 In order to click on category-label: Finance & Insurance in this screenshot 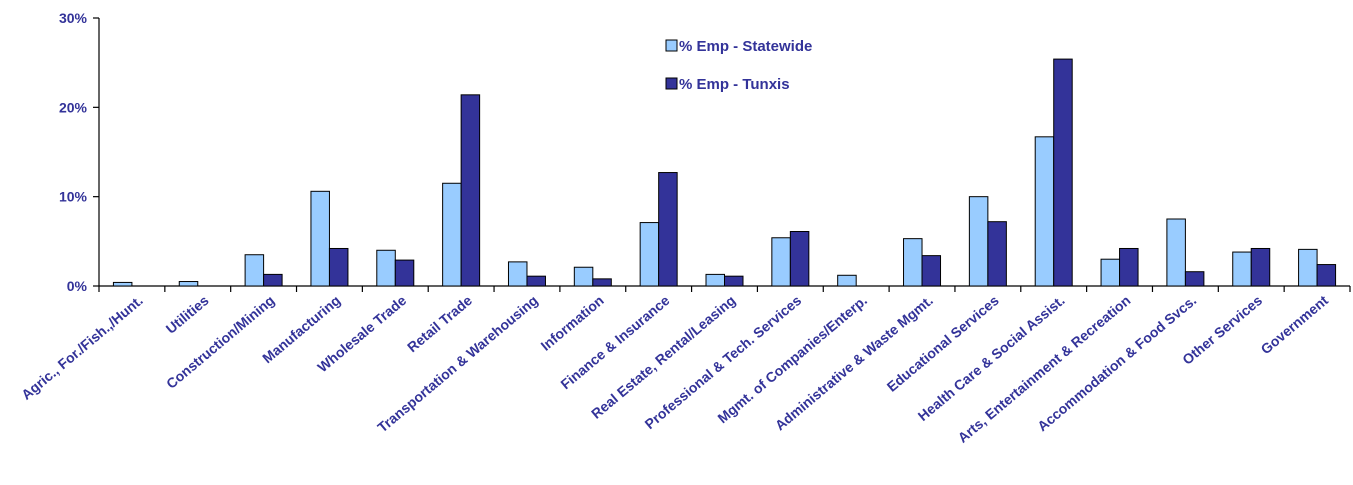, I will do `click(614, 342)`.